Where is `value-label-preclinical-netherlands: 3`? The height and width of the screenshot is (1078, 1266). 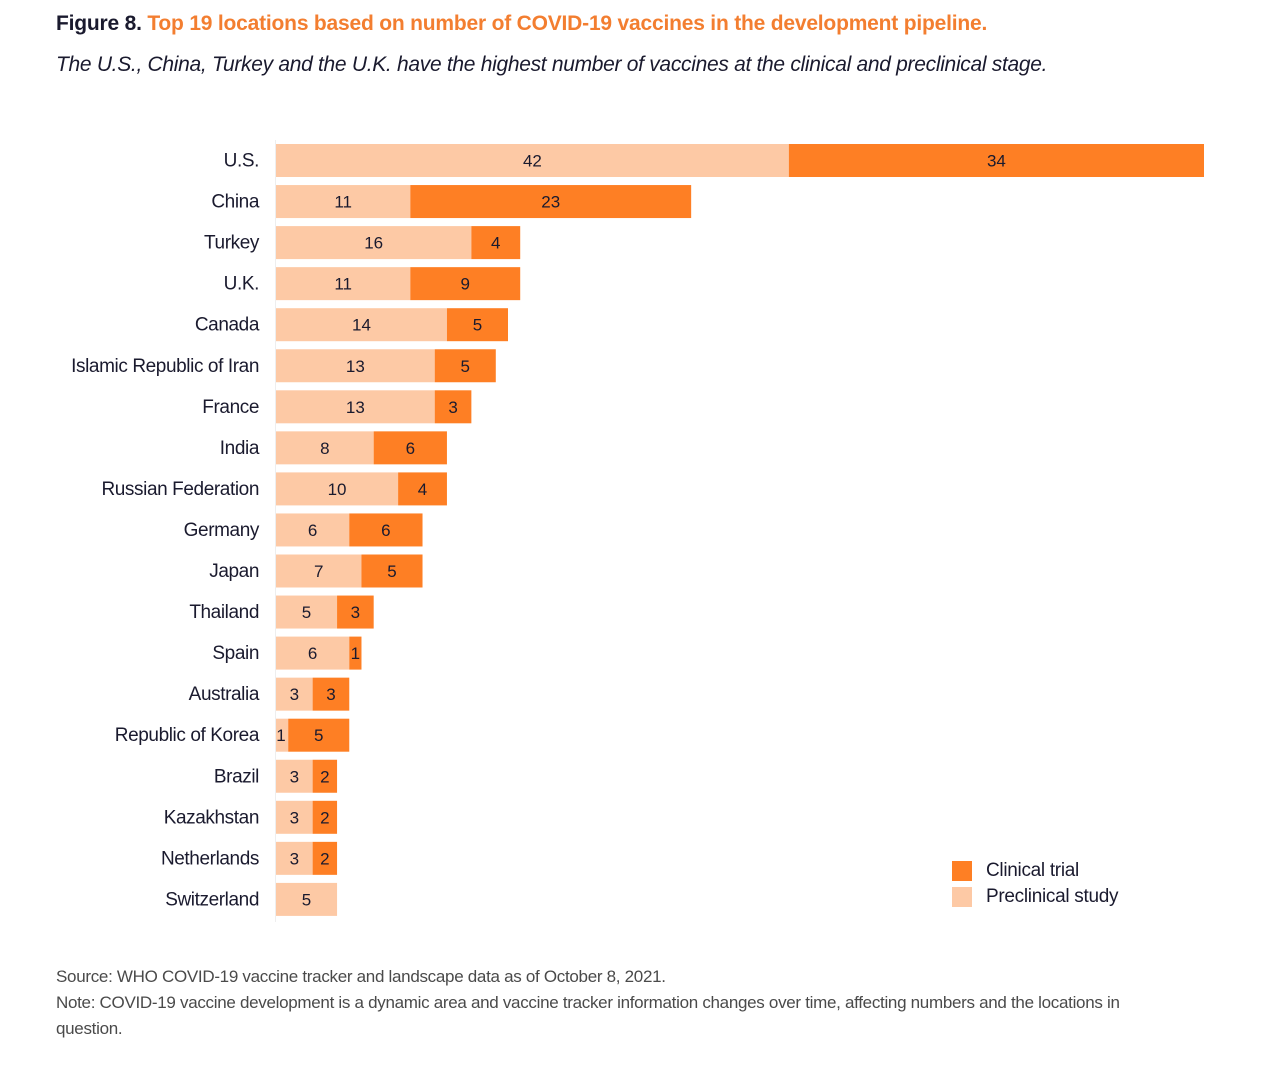 value-label-preclinical-netherlands: 3 is located at coordinates (294, 858).